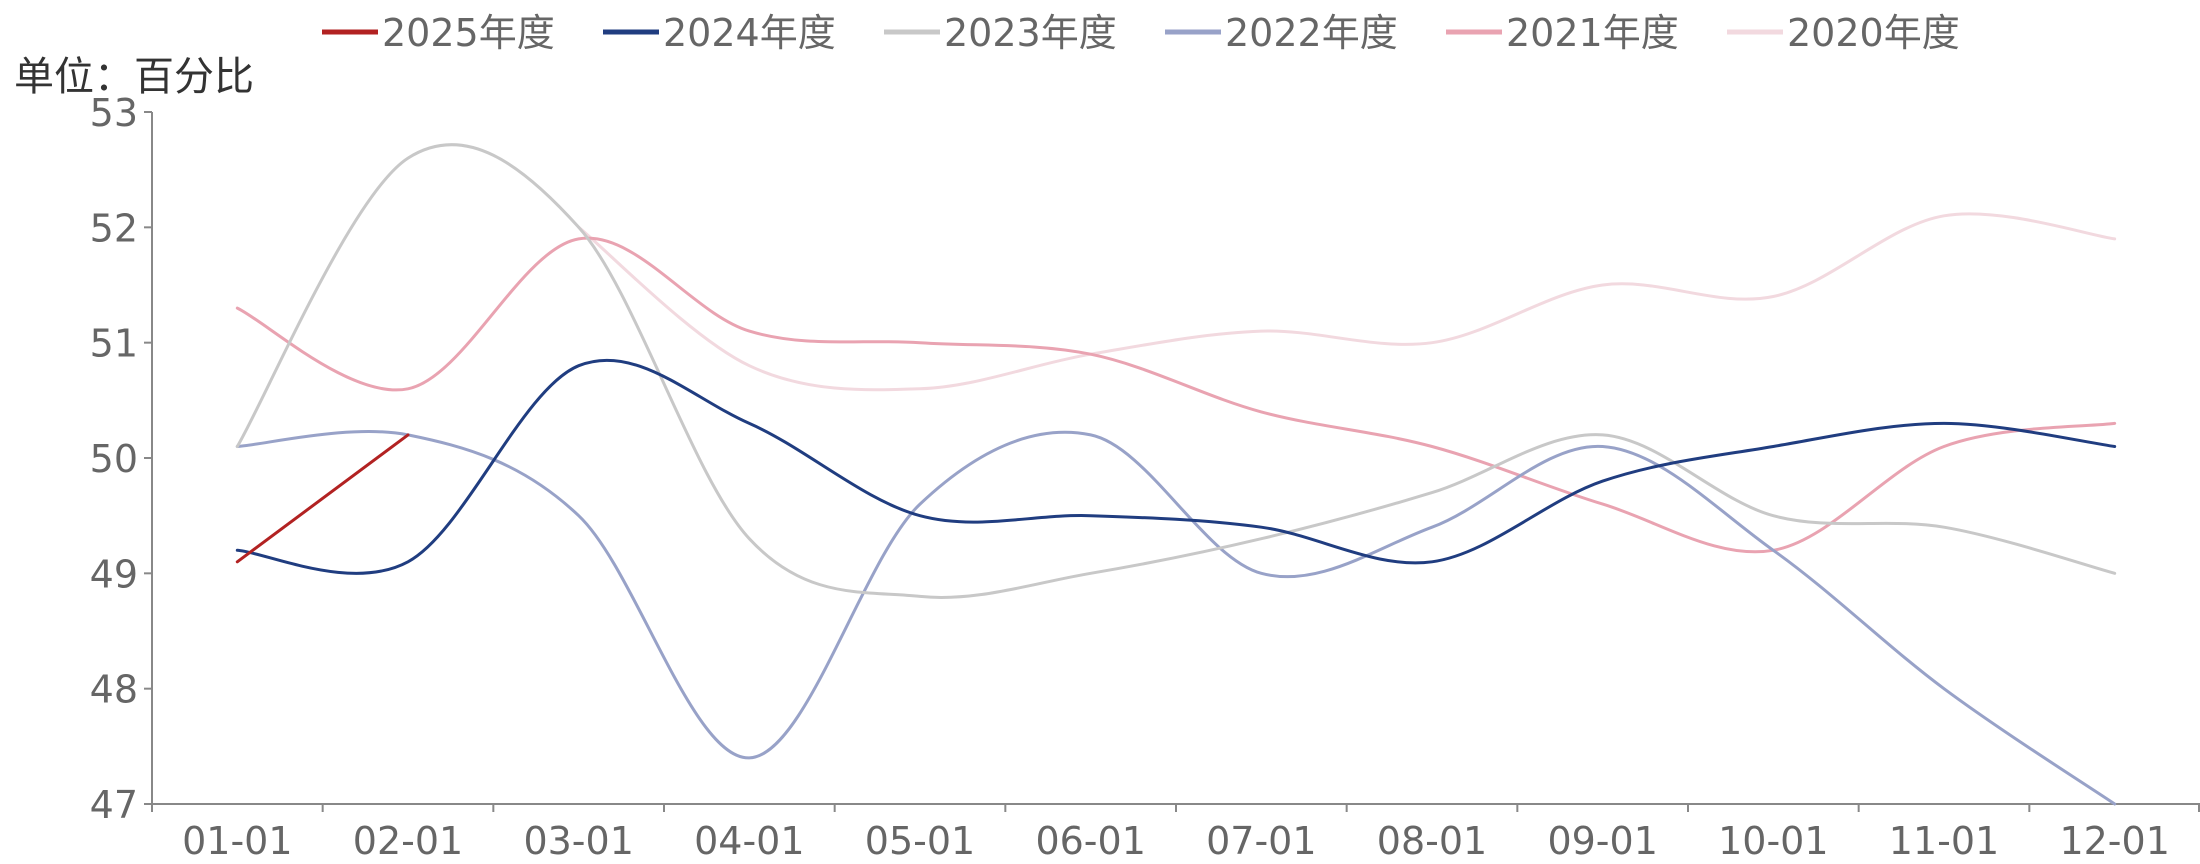 The height and width of the screenshot is (864, 2200). Describe the element at coordinates (1432, 839) in the screenshot. I see `x-tick-label: 08-01` at that location.